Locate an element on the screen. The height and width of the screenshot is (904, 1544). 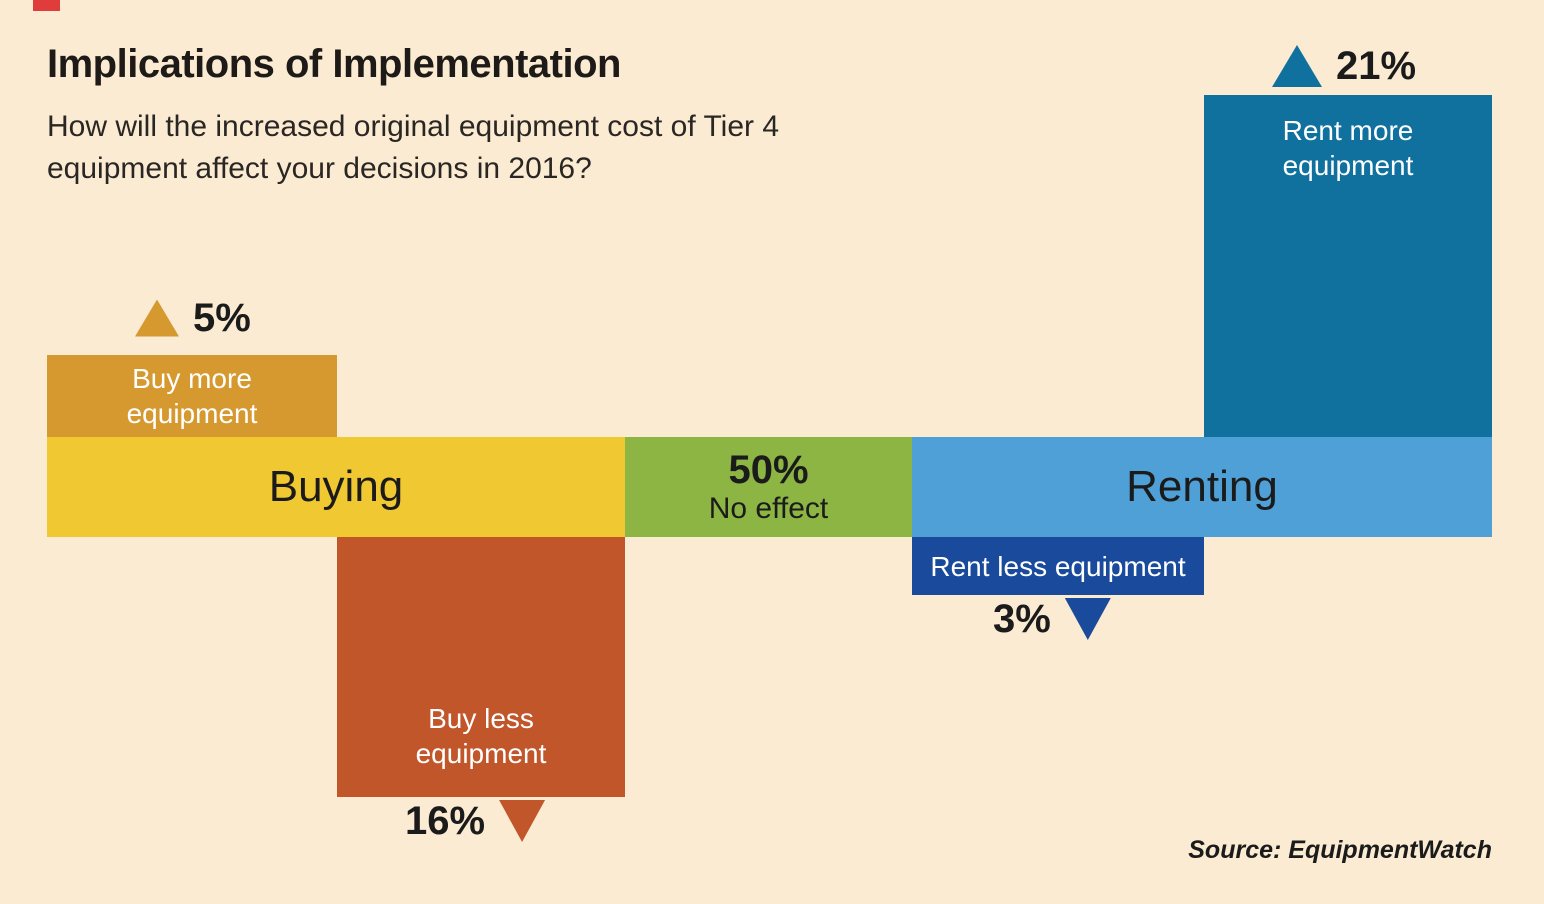
bar-buy-more-label-line1: Buy more is located at coordinates (192, 378).